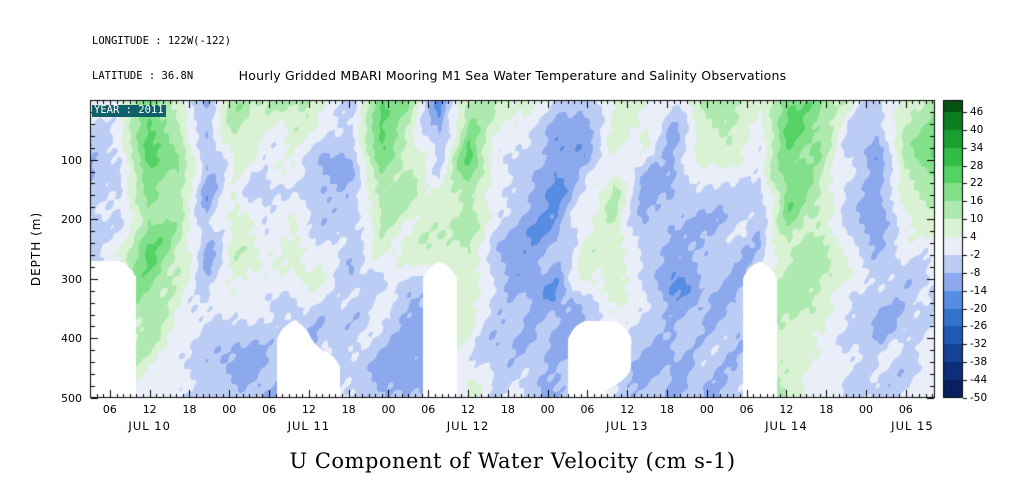 The height and width of the screenshot is (504, 1009). I want to click on latitude-label: LATITUDE : 36.8N, so click(143, 75).